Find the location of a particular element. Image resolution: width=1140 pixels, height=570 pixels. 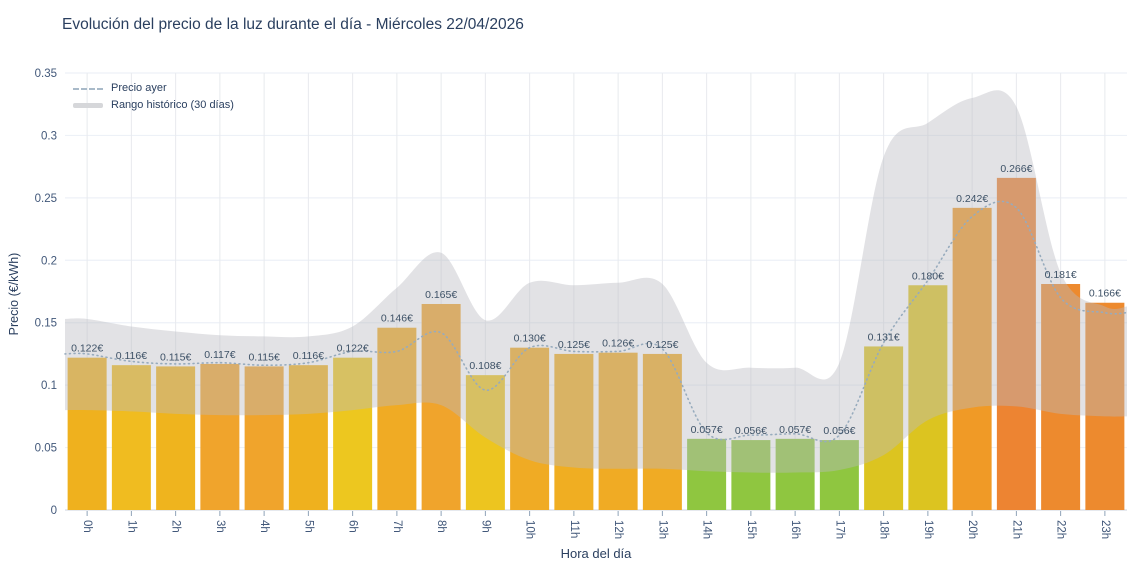

y-tick-label: 0.3 is located at coordinates (49, 136).